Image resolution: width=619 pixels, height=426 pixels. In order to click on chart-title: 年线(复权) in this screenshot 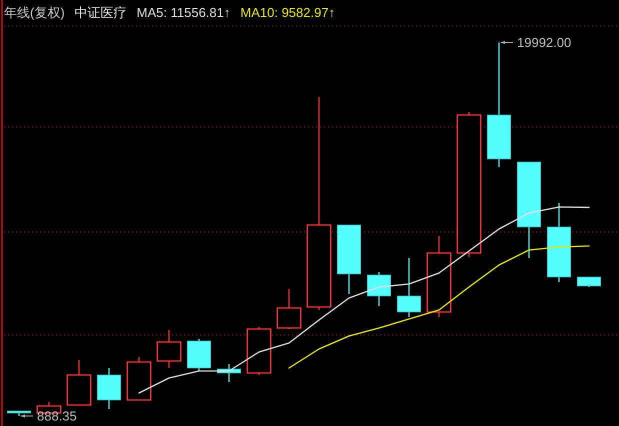, I will do `click(34, 12)`.